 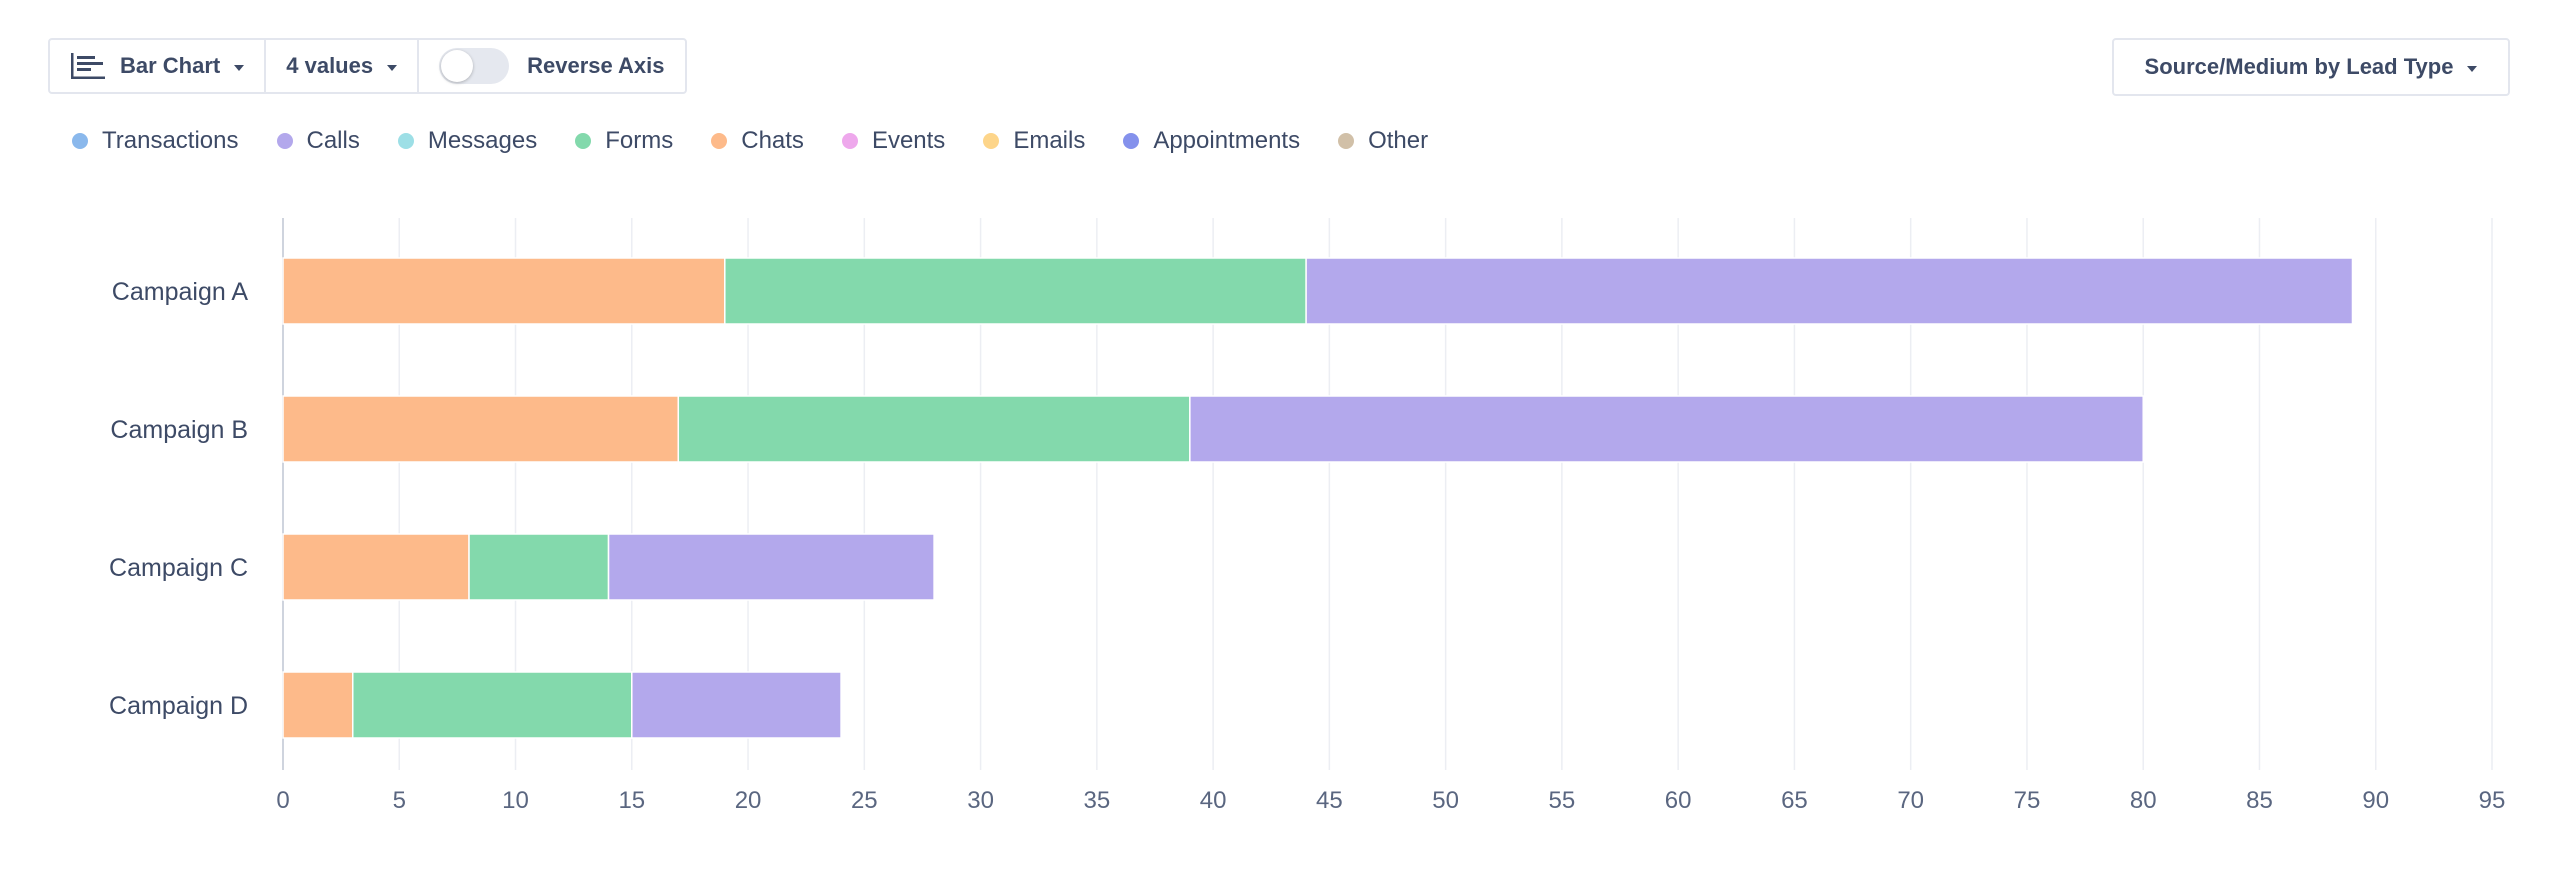 I want to click on legend-label: Forms, so click(x=639, y=140).